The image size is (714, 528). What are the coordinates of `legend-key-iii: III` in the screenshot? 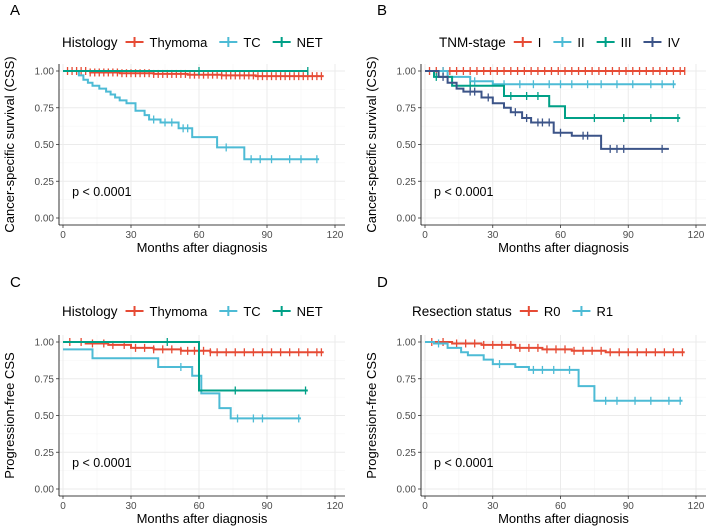 It's located at (614, 42).